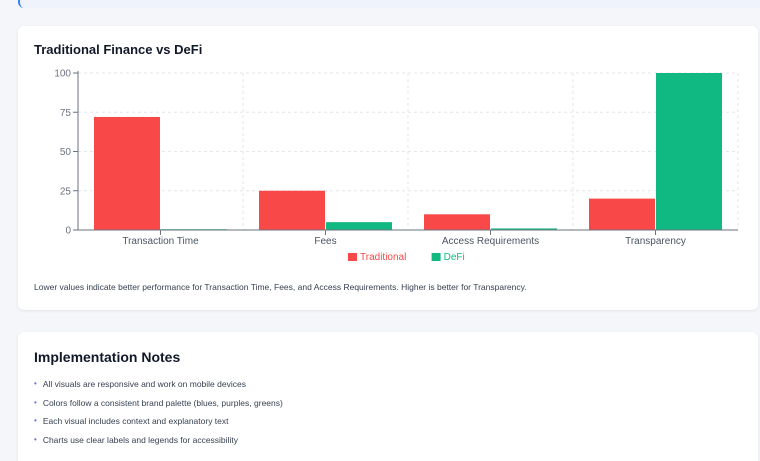 Image resolution: width=760 pixels, height=461 pixels. Describe the element at coordinates (107, 357) in the screenshot. I see `notes-title: Implementation Notes` at that location.